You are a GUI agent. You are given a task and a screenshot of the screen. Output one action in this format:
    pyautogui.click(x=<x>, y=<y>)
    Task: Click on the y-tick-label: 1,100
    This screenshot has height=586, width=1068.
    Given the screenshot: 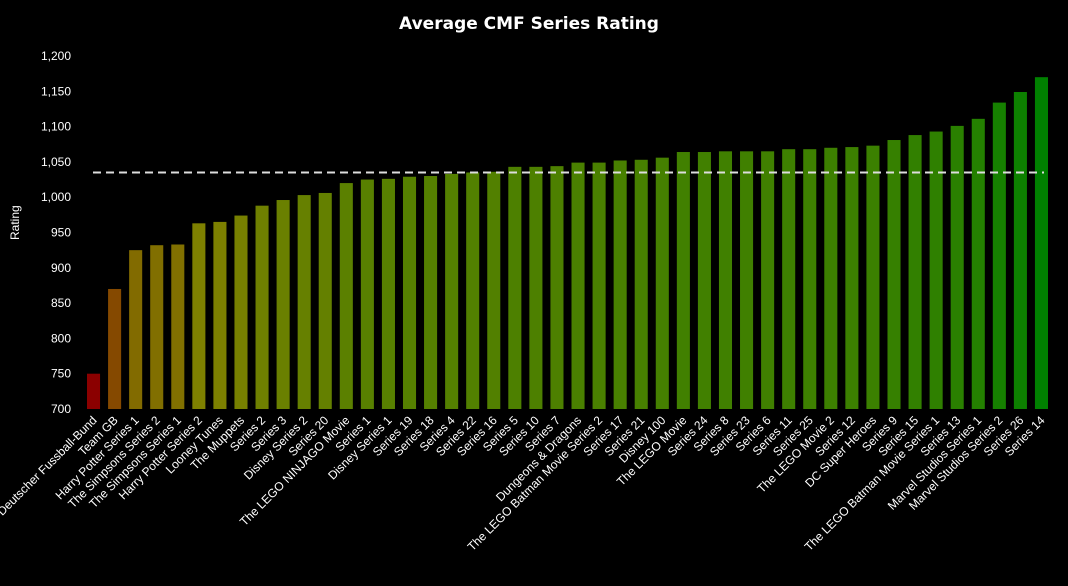 What is the action you would take?
    pyautogui.click(x=56, y=127)
    